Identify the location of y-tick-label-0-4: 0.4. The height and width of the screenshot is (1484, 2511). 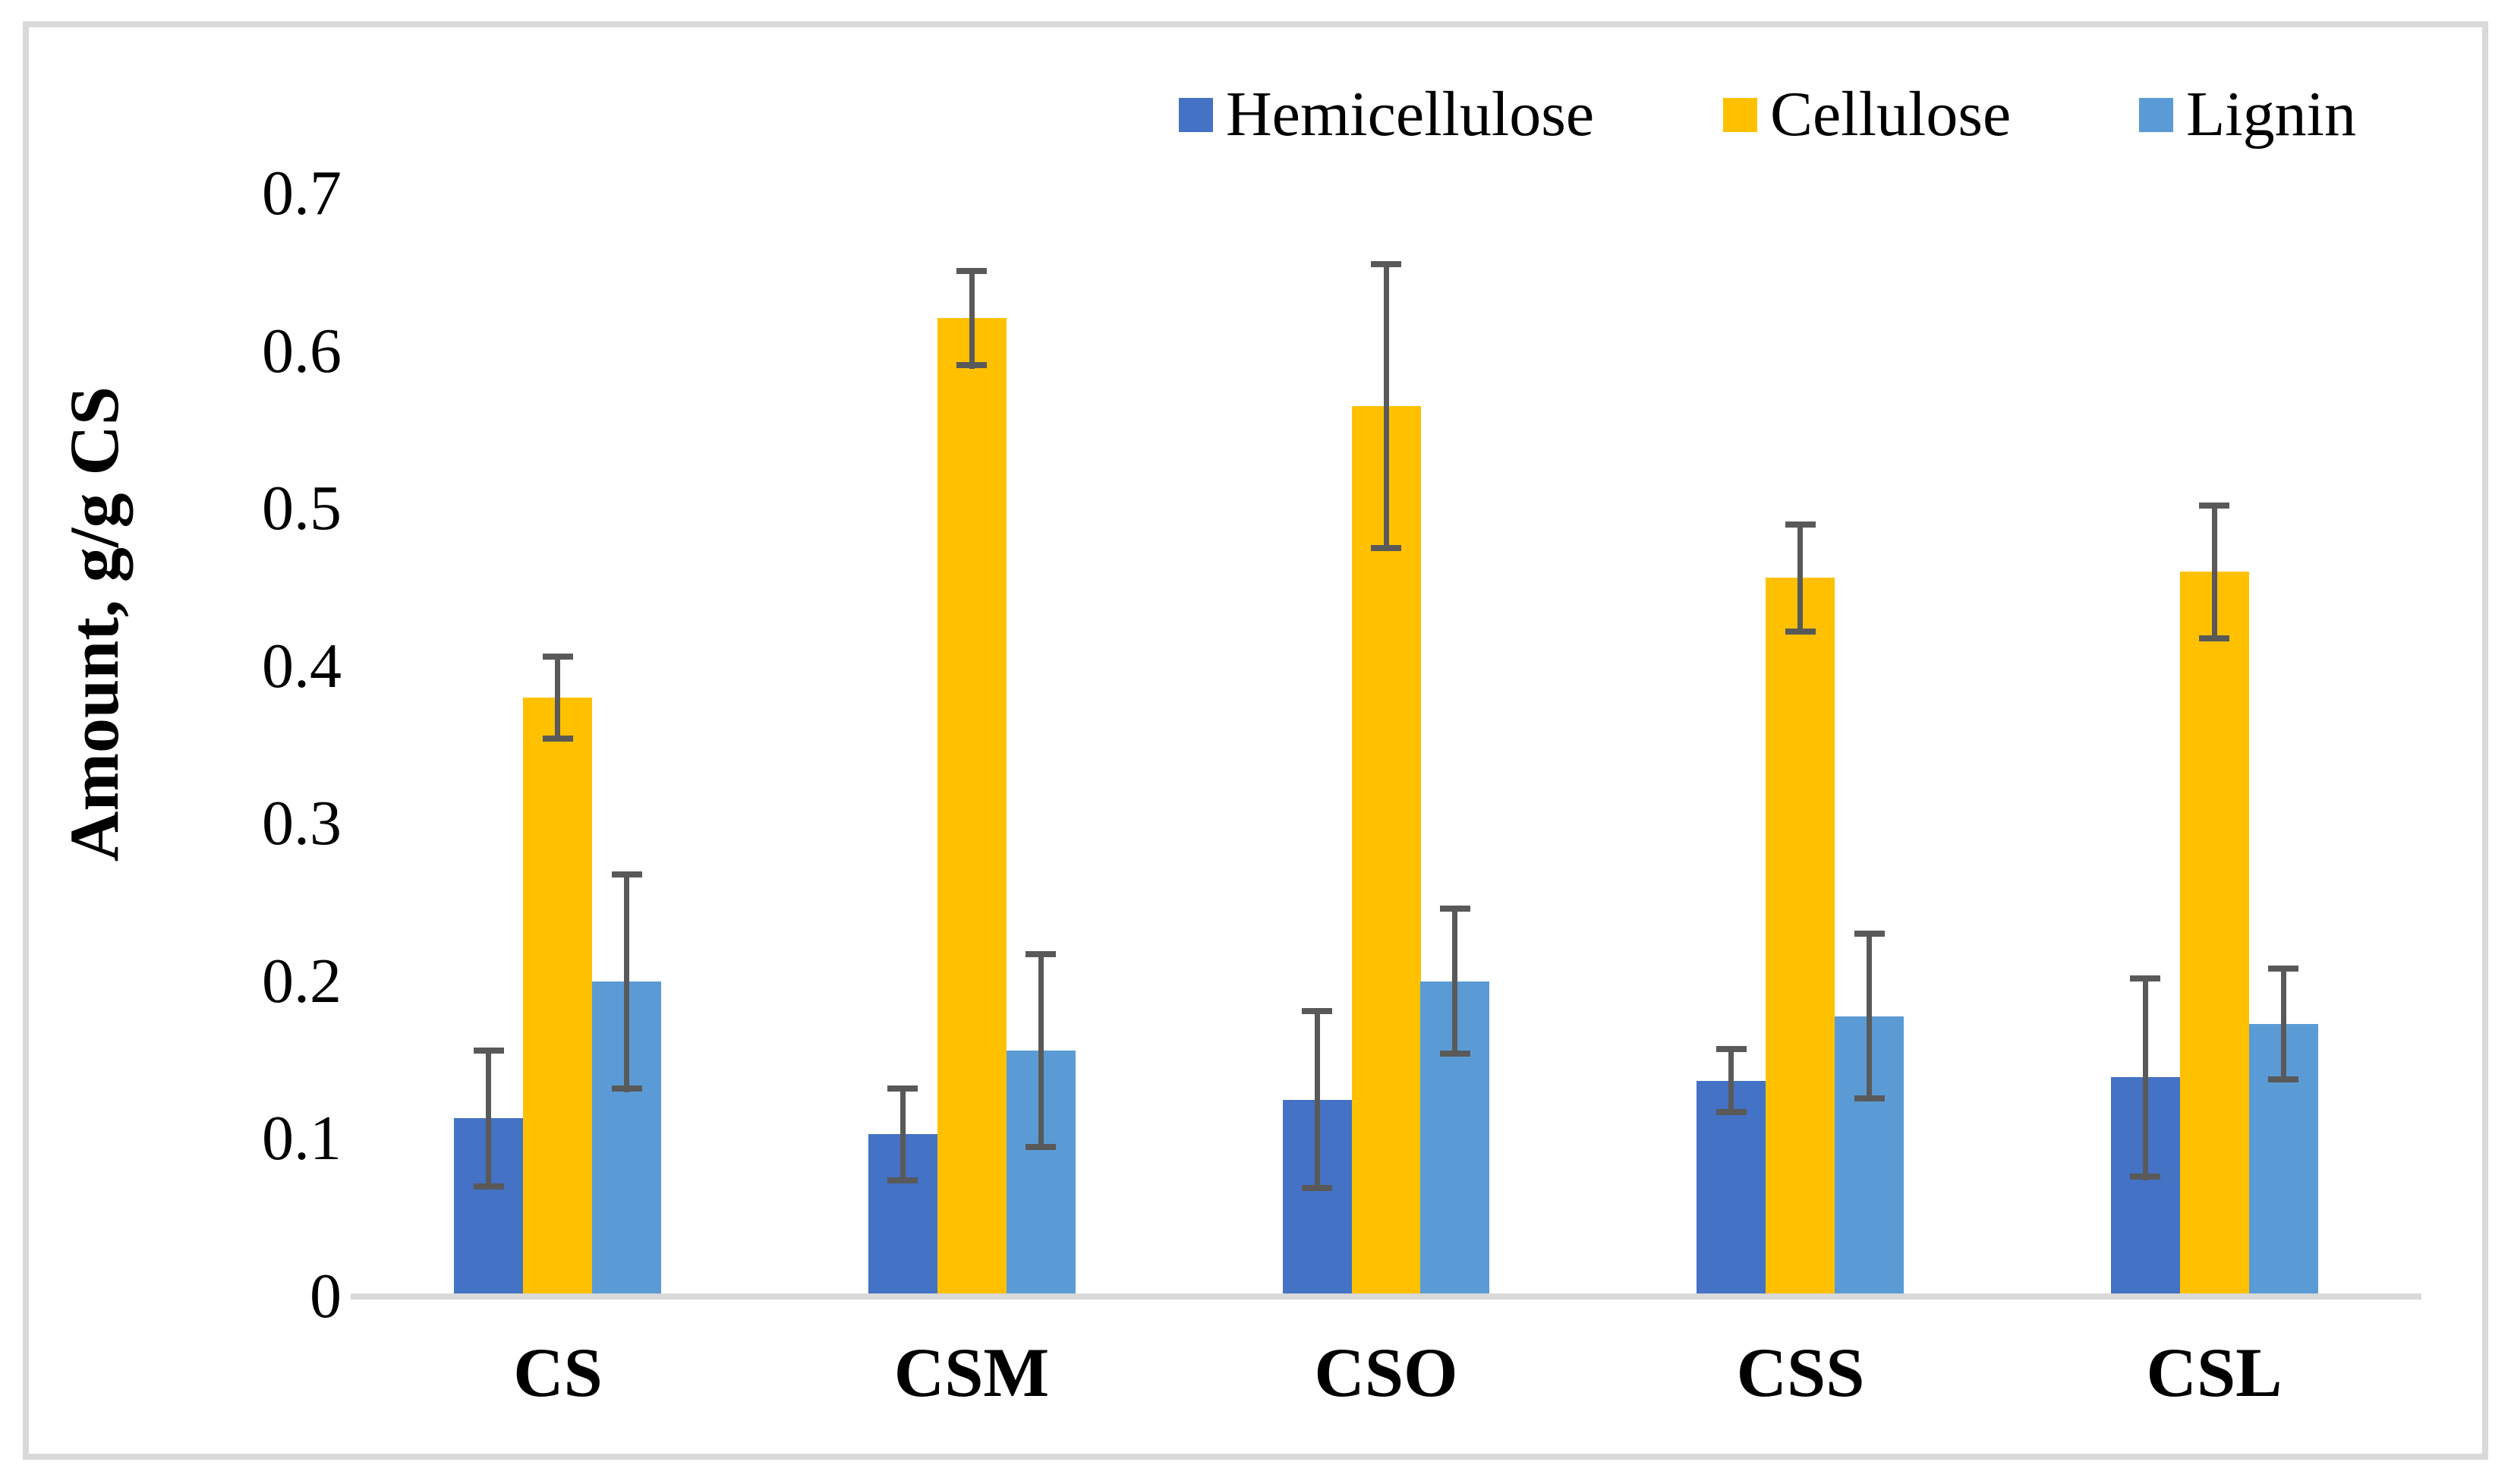
(302, 666).